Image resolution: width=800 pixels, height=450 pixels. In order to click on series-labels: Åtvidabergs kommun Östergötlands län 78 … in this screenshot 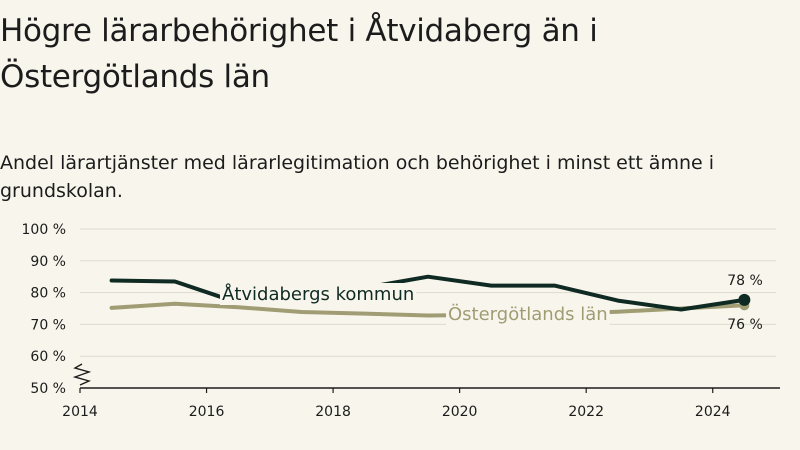, I will do `click(491, 303)`.